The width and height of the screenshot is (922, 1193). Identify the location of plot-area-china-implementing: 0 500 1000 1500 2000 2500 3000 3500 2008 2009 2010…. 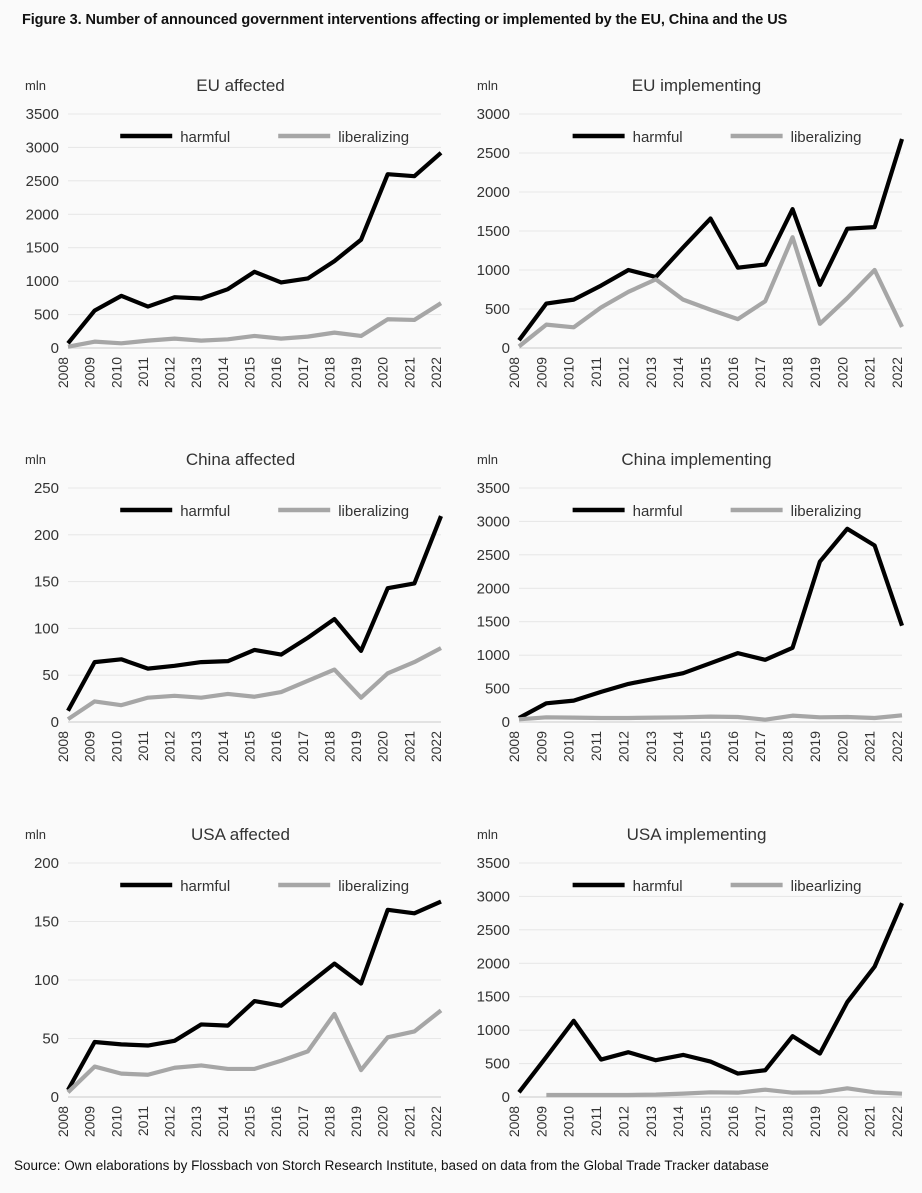
(691, 621).